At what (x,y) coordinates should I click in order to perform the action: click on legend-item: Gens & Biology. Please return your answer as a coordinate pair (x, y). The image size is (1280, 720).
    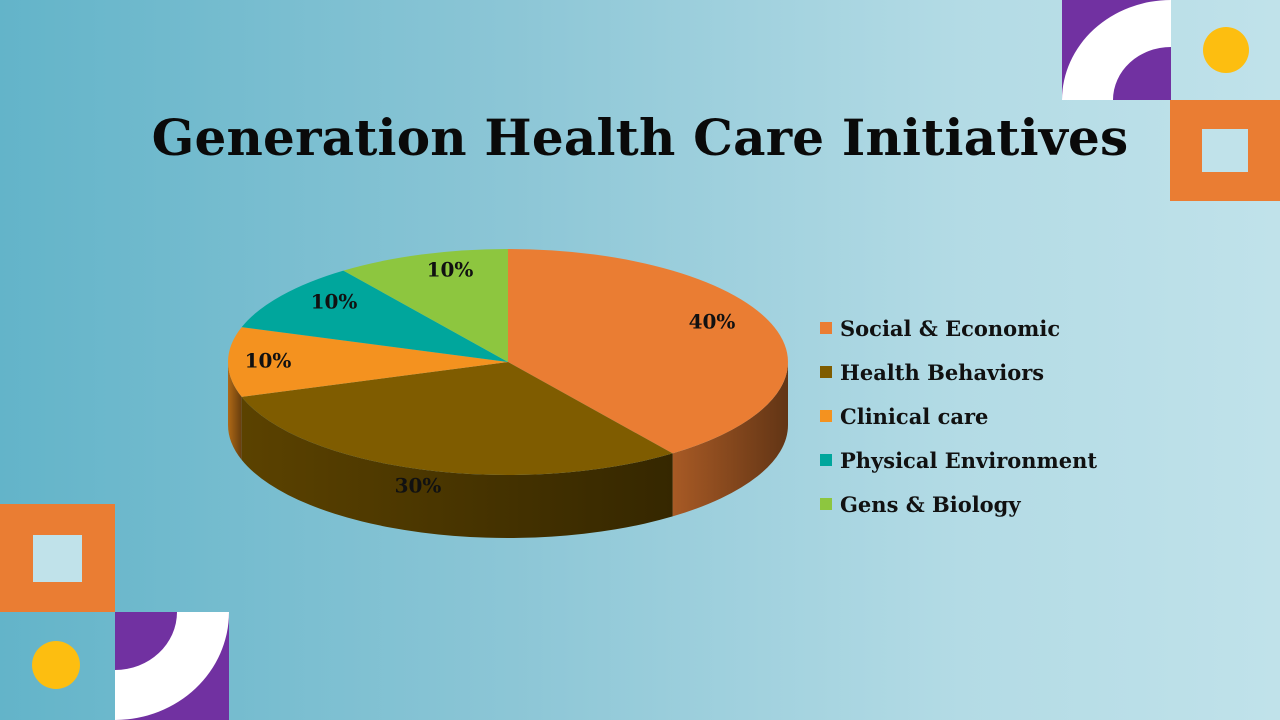
    Looking at the image, I should click on (958, 504).